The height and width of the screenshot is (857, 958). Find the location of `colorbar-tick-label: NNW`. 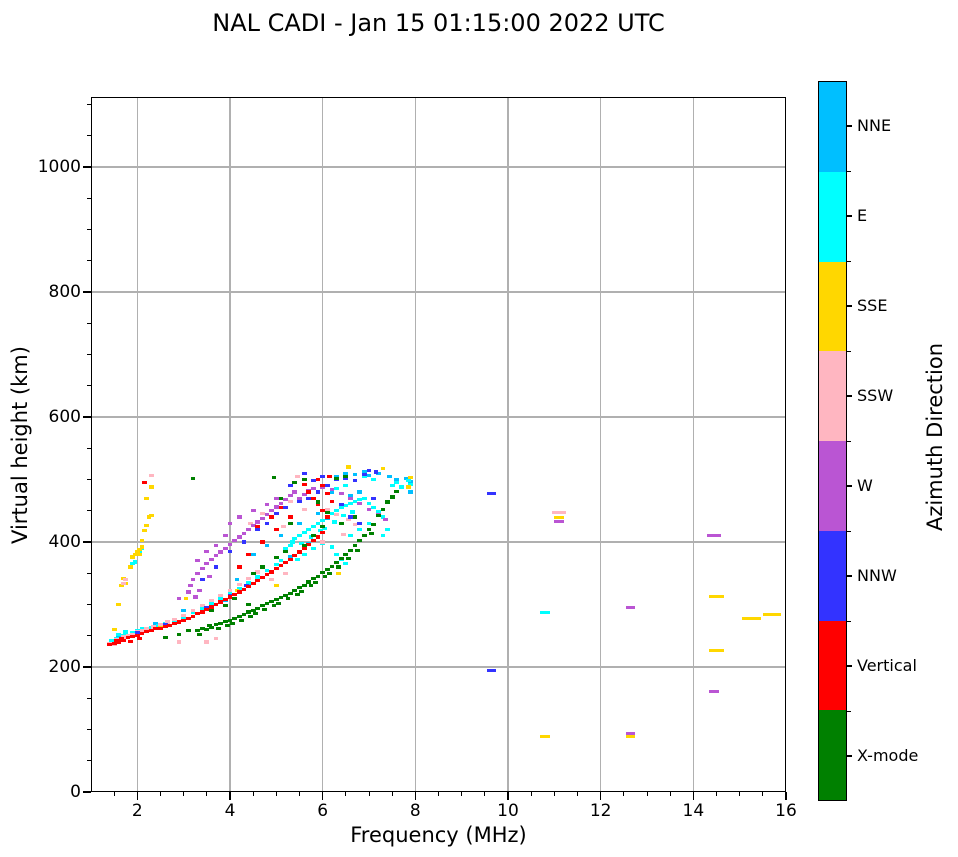

colorbar-tick-label: NNW is located at coordinates (877, 575).